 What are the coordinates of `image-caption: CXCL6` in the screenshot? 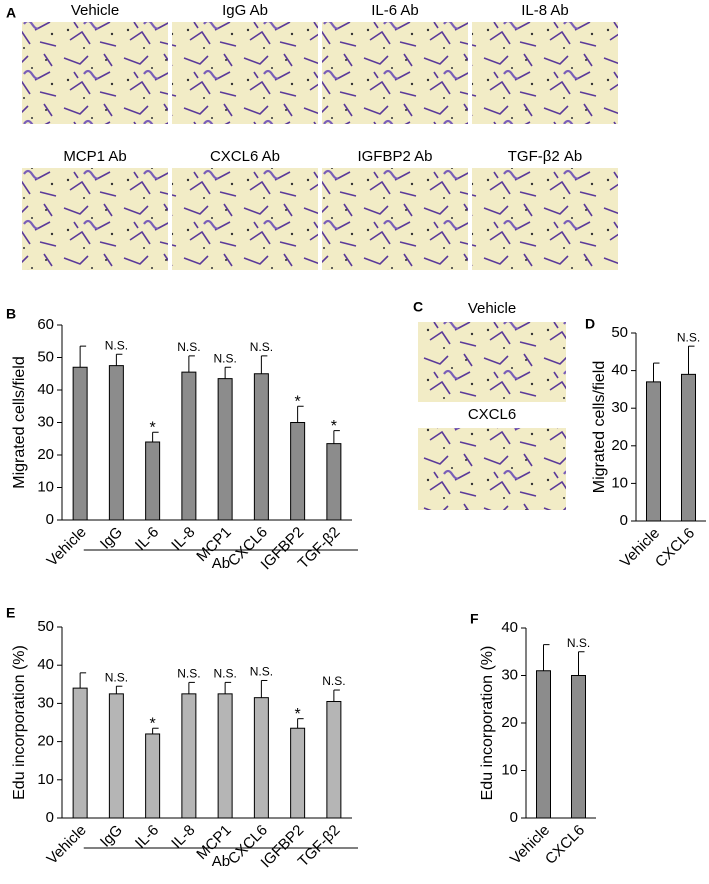 It's located at (492, 414).